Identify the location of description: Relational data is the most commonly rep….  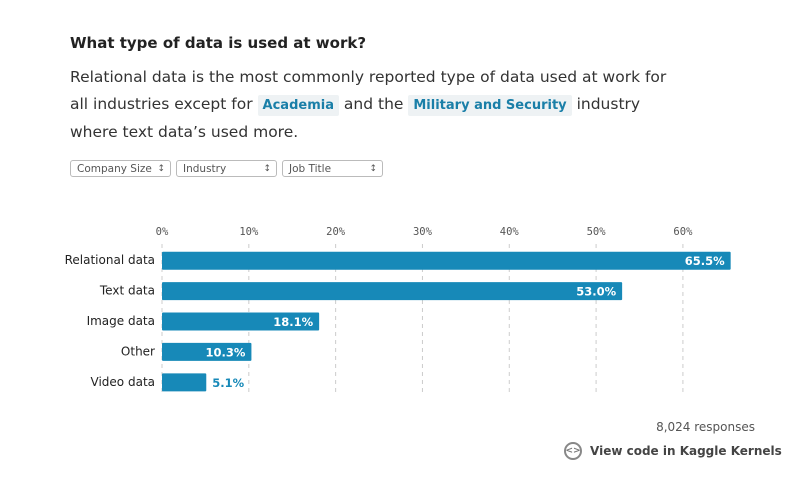
(375, 105).